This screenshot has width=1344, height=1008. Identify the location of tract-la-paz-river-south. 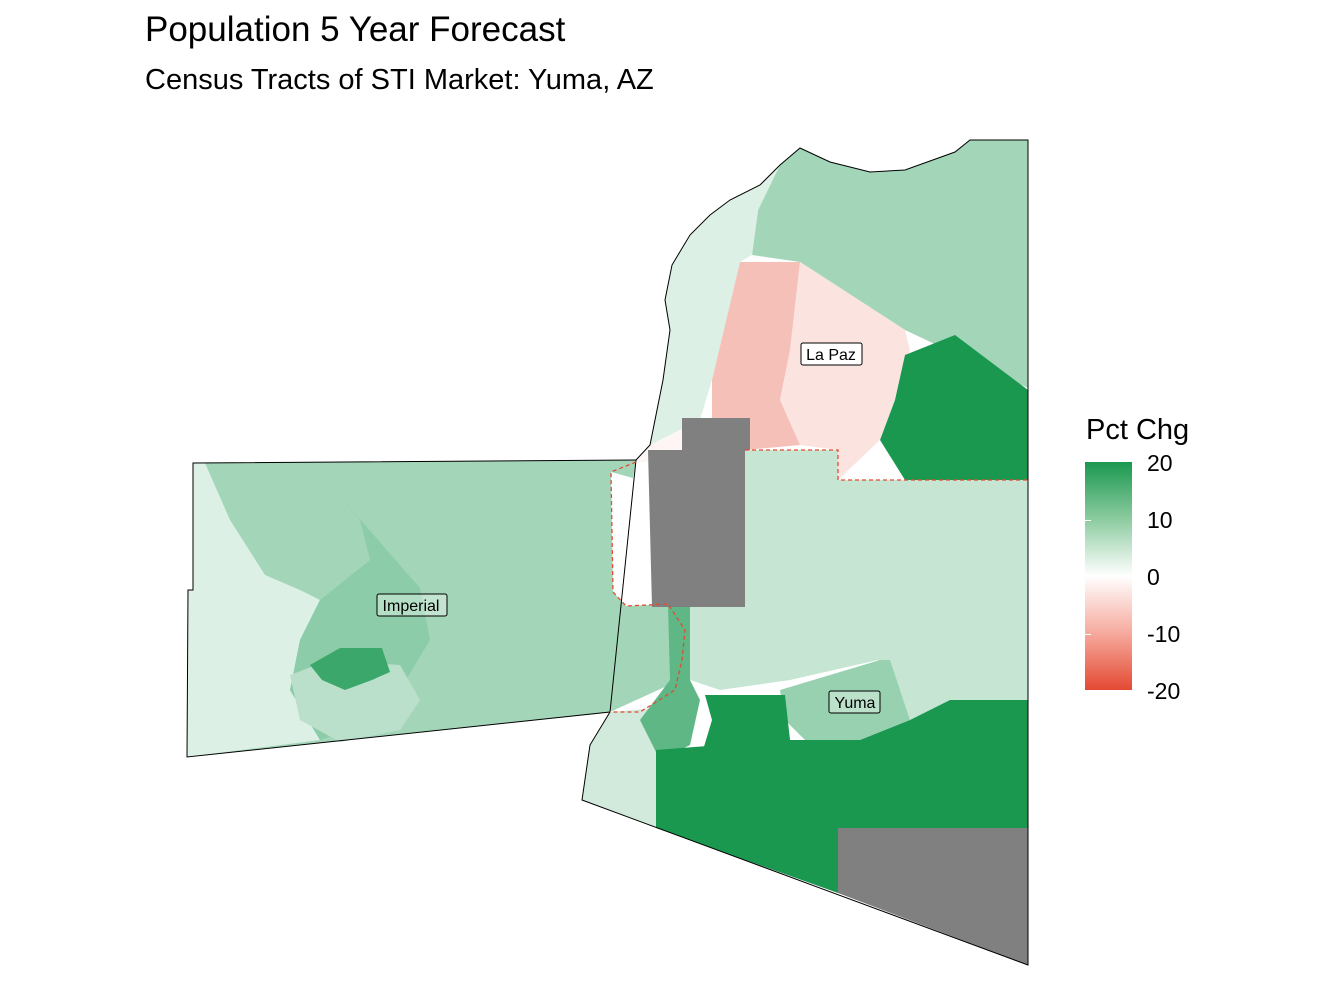
(674, 440).